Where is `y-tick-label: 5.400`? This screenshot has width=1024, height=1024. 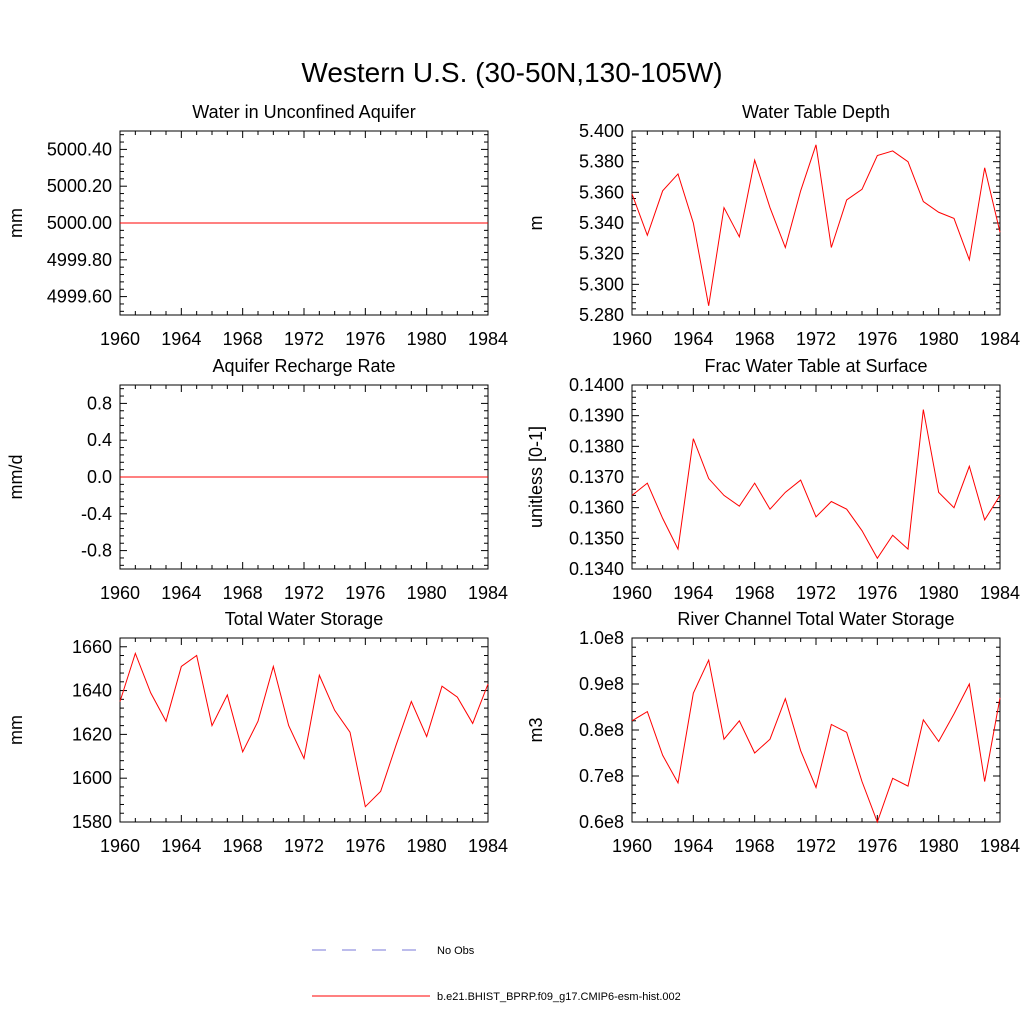
y-tick-label: 5.400 is located at coordinates (601, 131).